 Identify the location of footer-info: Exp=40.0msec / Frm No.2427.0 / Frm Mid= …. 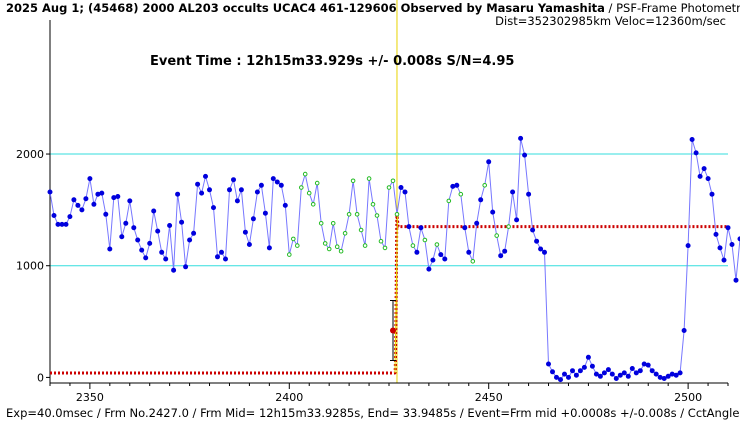
(373, 413).